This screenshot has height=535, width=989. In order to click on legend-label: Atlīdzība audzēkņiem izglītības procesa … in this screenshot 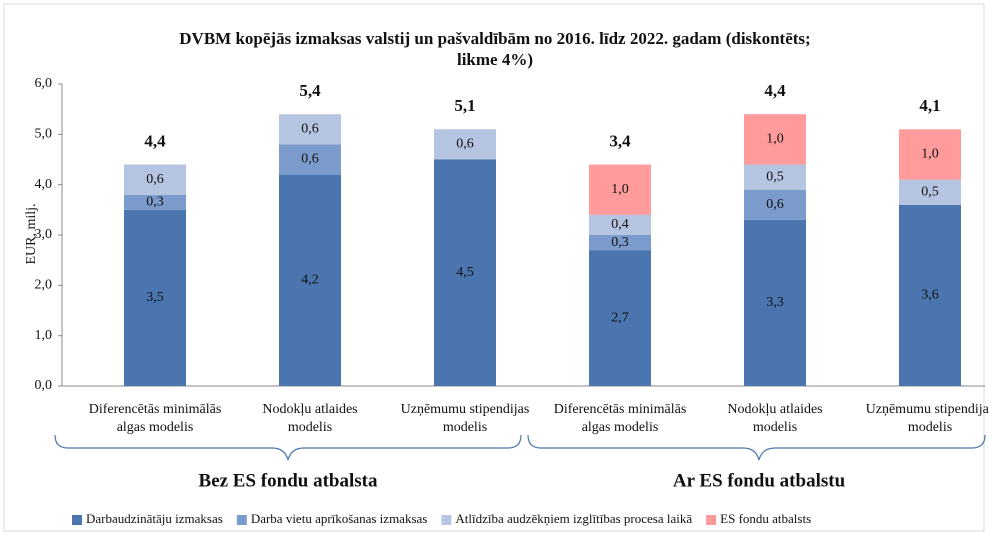, I will do `click(573, 518)`.